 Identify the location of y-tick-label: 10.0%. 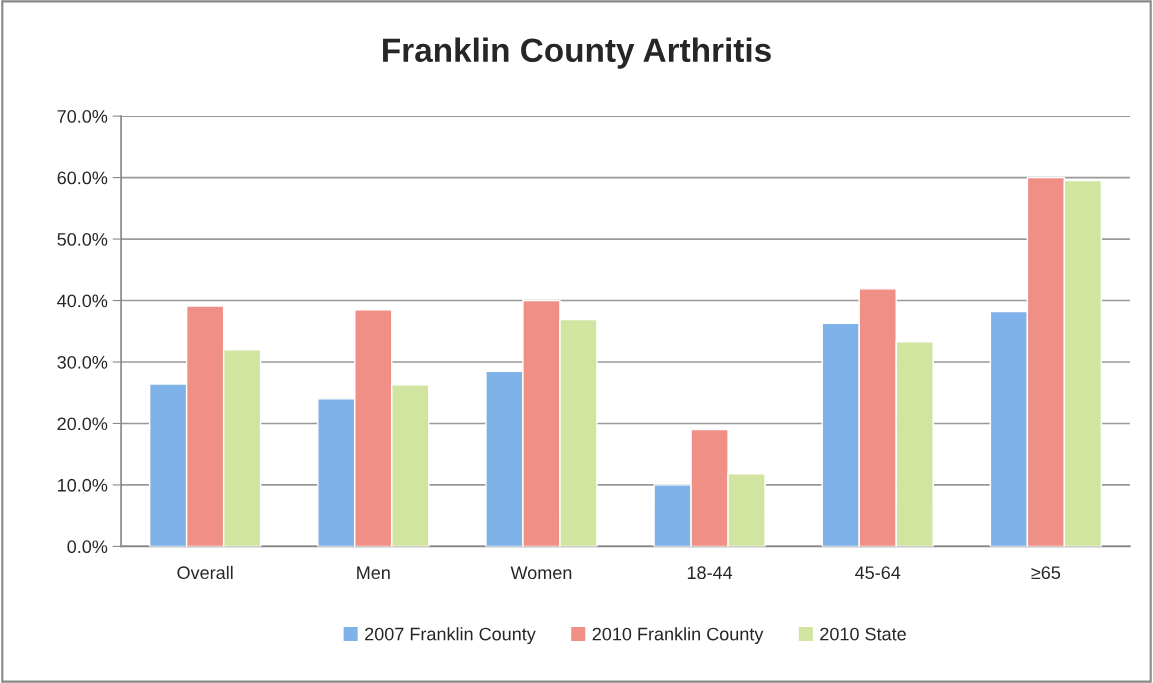
(83, 485).